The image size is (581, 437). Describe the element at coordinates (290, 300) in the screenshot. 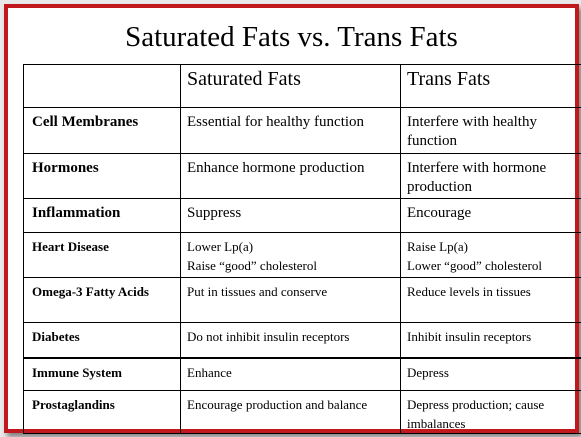

I see `saturated-cell: Put in tissues and conserve` at that location.